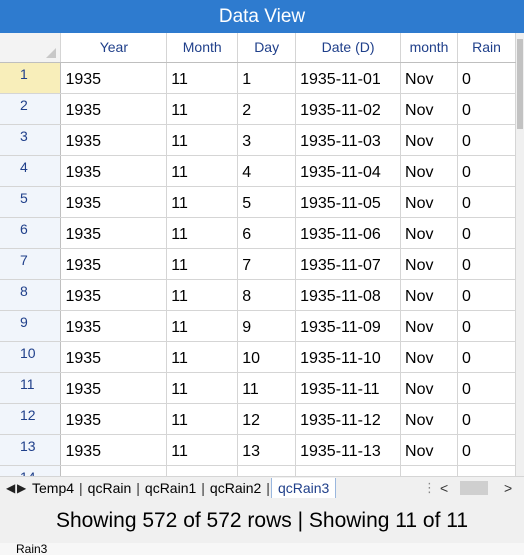  Describe the element at coordinates (11, 488) in the screenshot. I see `tab-prev-arrow-icon: ◀` at that location.